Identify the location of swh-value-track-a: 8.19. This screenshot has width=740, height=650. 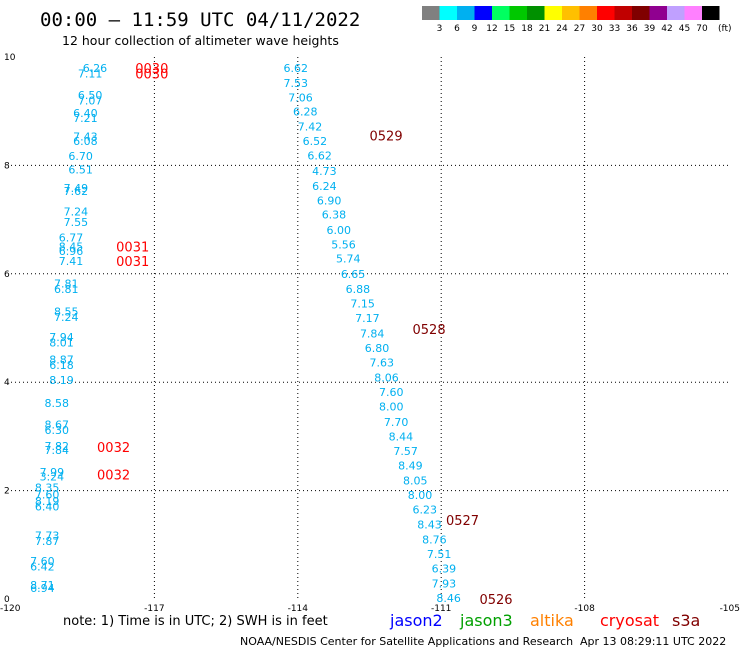
(47, 501).